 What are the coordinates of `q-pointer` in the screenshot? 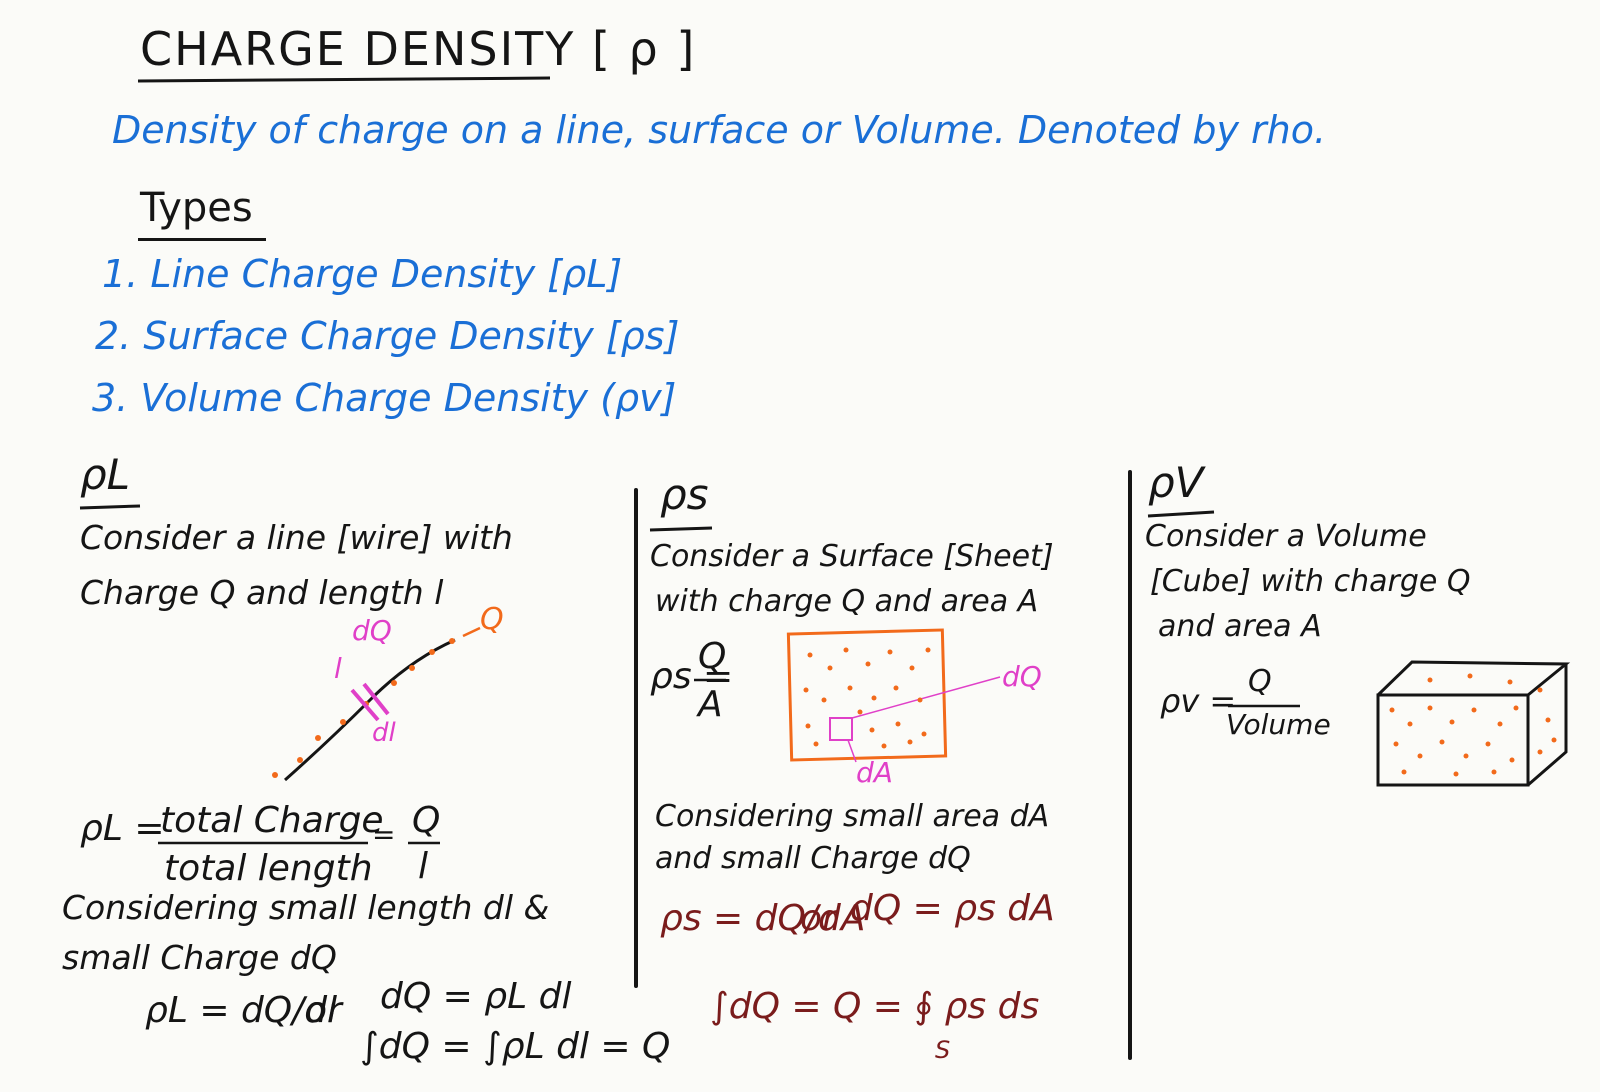 It's located at (471, 632).